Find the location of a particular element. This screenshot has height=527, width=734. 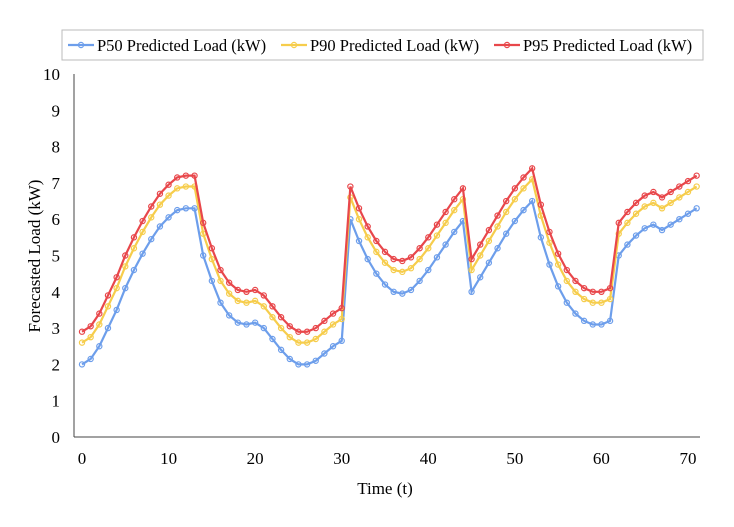

x-tick-label: 10 is located at coordinates (168, 458).